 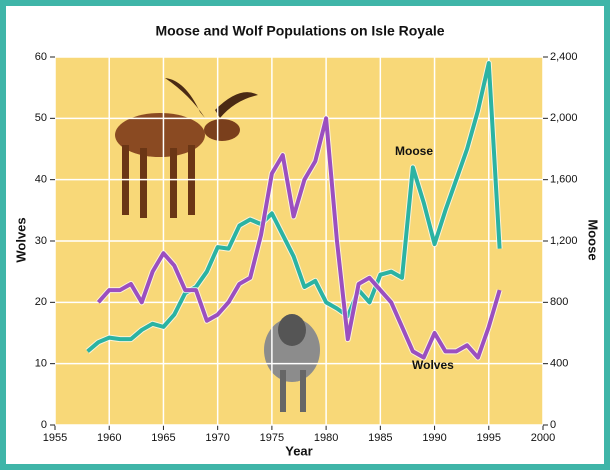 What do you see at coordinates (414, 151) in the screenshot?
I see `series-label: Moose` at bounding box center [414, 151].